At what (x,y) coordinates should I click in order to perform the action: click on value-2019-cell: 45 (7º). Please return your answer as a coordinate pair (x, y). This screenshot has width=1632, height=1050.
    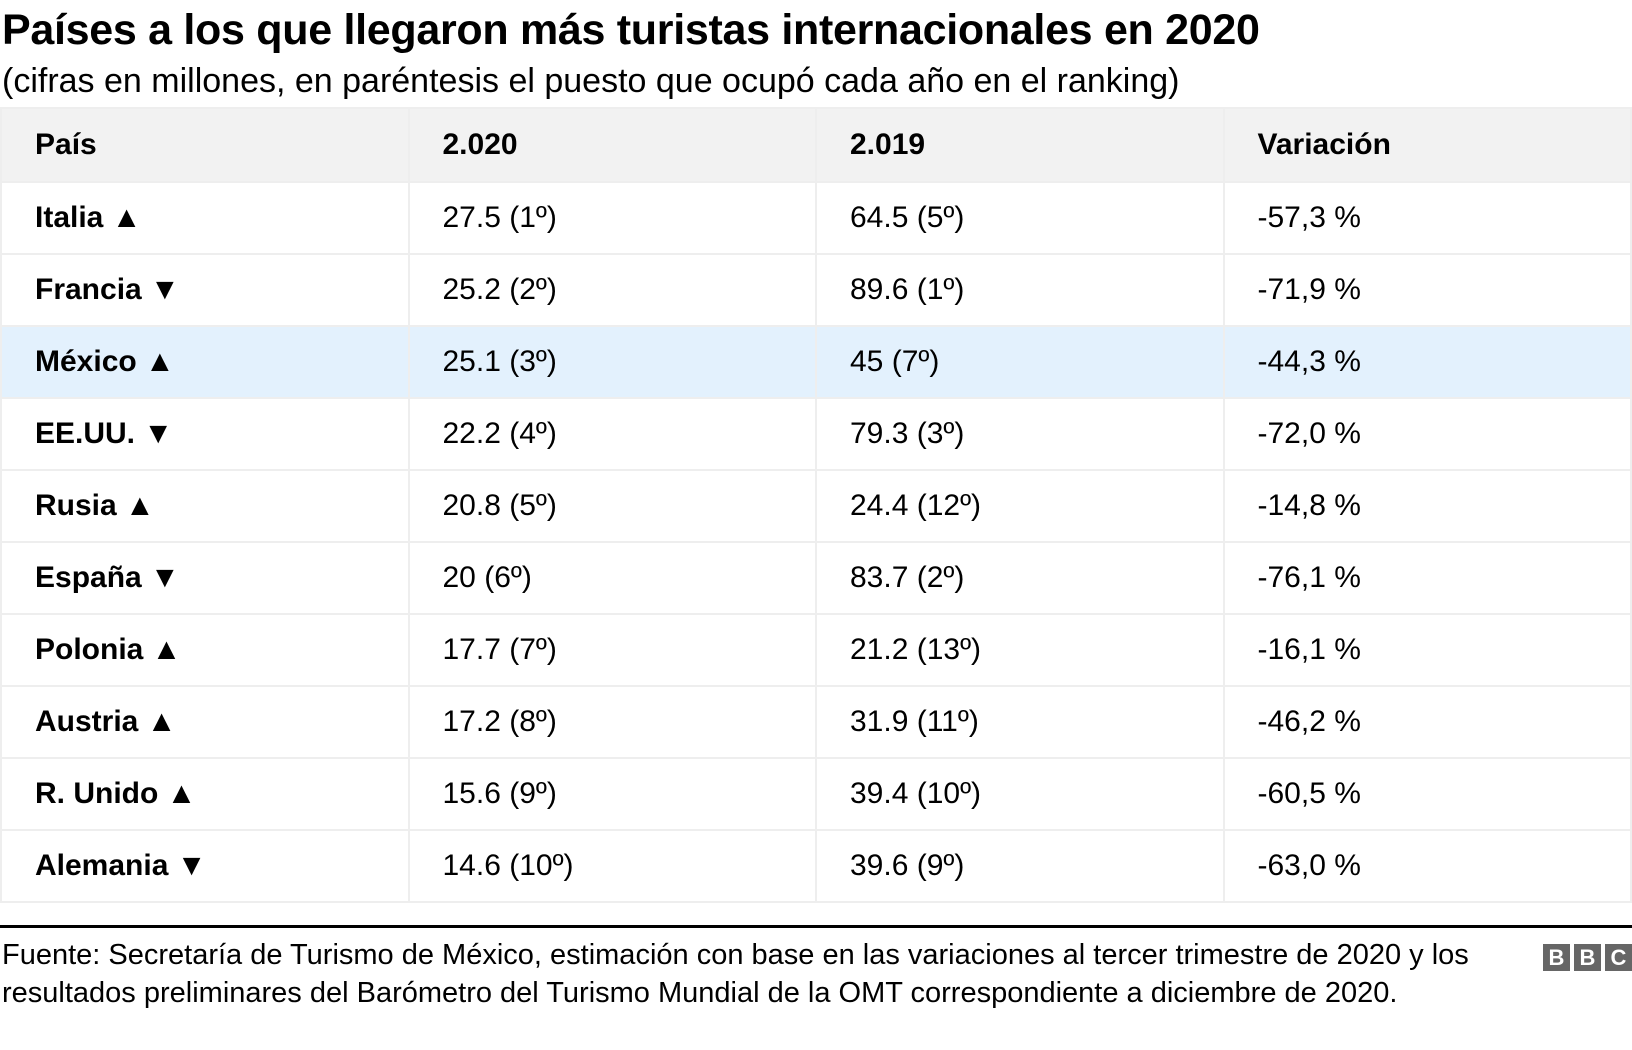
    Looking at the image, I should click on (1020, 362).